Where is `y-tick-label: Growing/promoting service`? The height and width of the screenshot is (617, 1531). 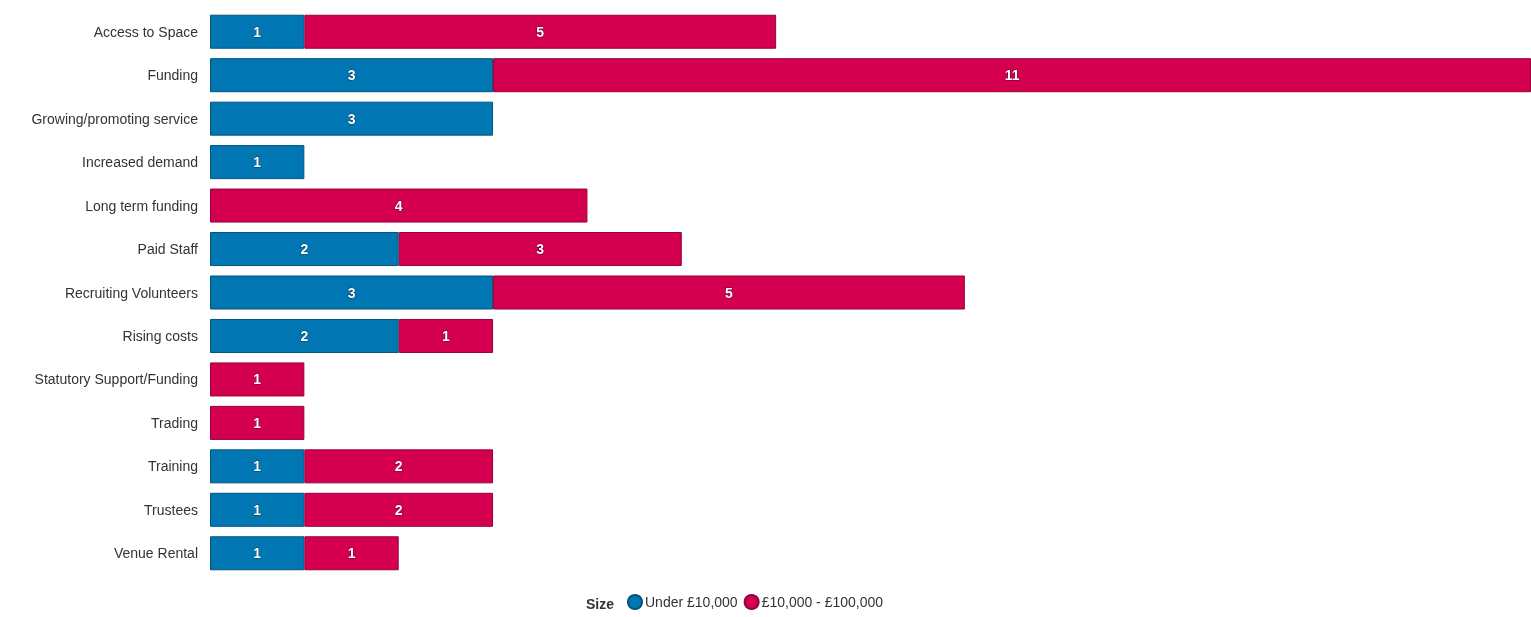
y-tick-label: Growing/promoting service is located at coordinates (115, 118).